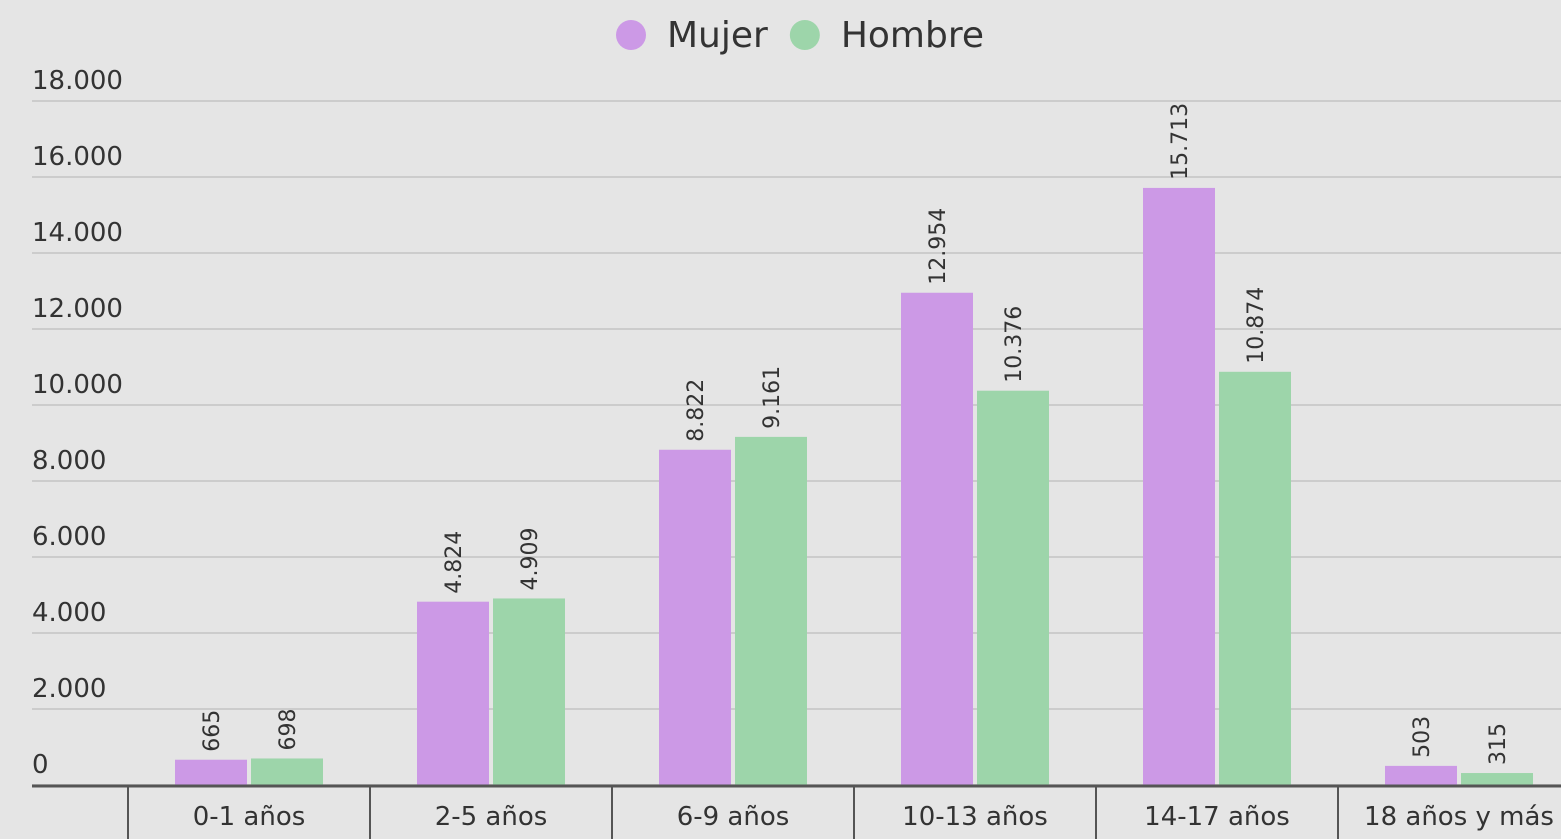 Image resolution: width=1561 pixels, height=839 pixels. What do you see at coordinates (249, 817) in the screenshot?
I see `x-tick-label: 0-1 años` at bounding box center [249, 817].